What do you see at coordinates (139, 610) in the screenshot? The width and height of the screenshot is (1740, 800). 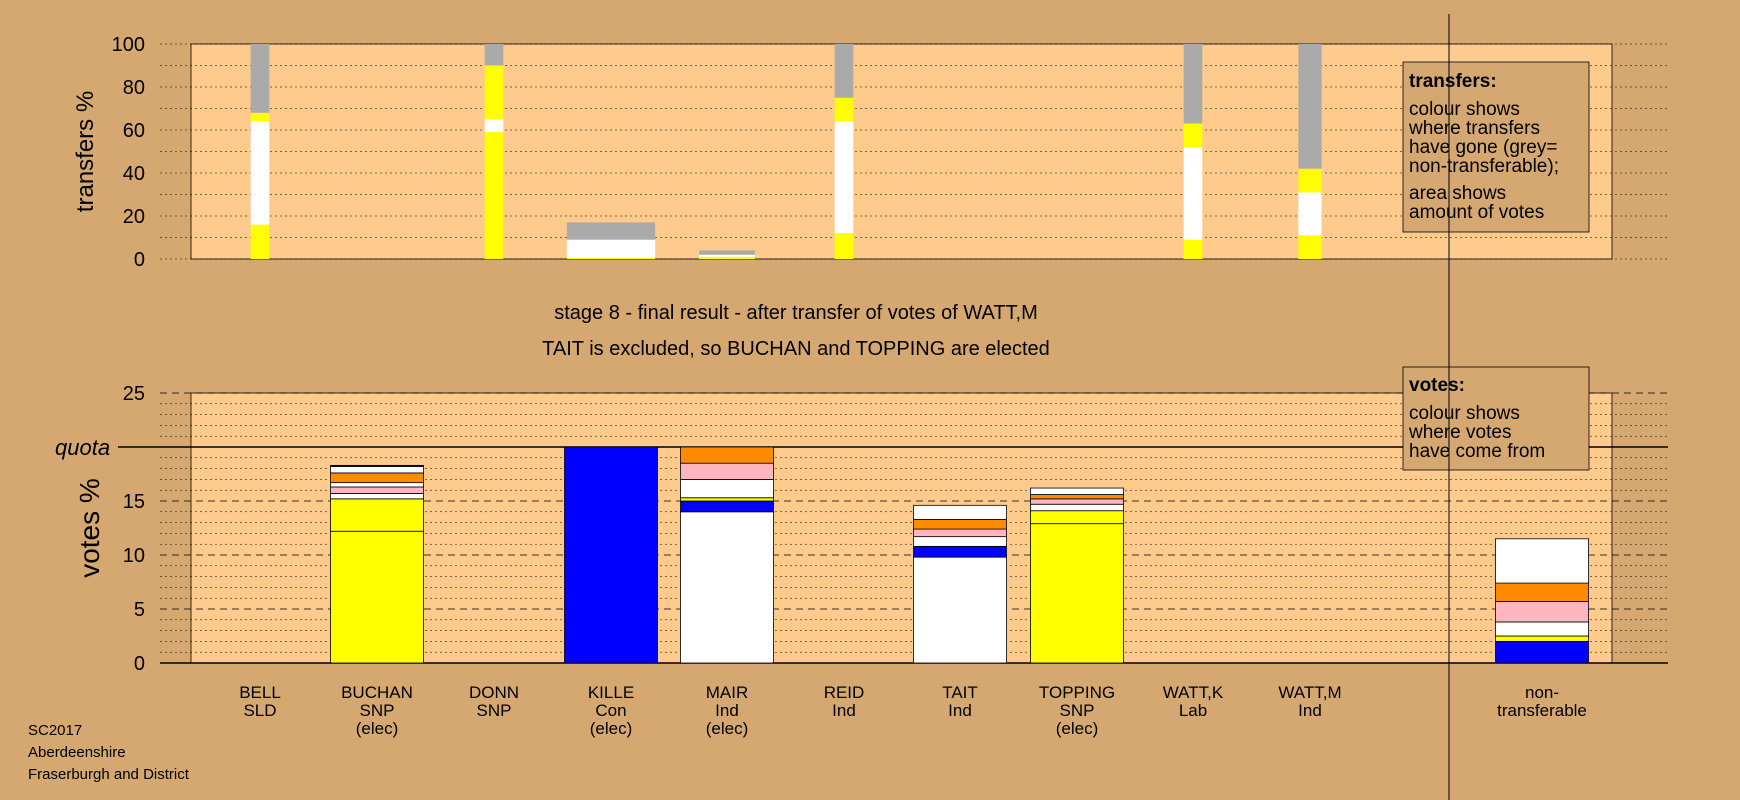 I see `votes-y-tick-label: 5` at bounding box center [139, 610].